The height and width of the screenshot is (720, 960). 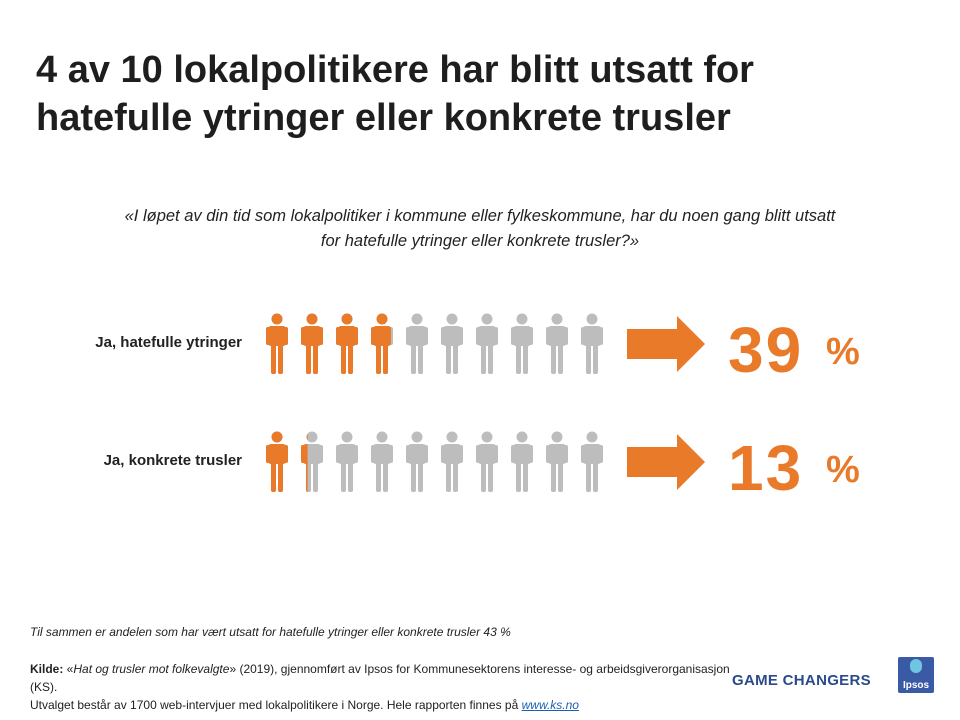 I want to click on source-prefix: «, so click(x=68, y=669).